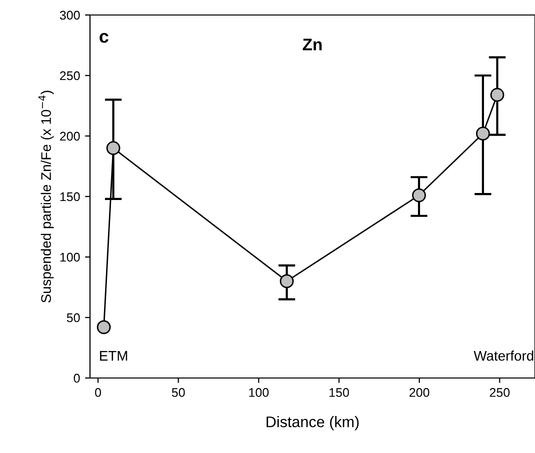 Image resolution: width=535 pixels, height=453 pixels. What do you see at coordinates (70, 136) in the screenshot?
I see `y-tick-label: 200` at bounding box center [70, 136].